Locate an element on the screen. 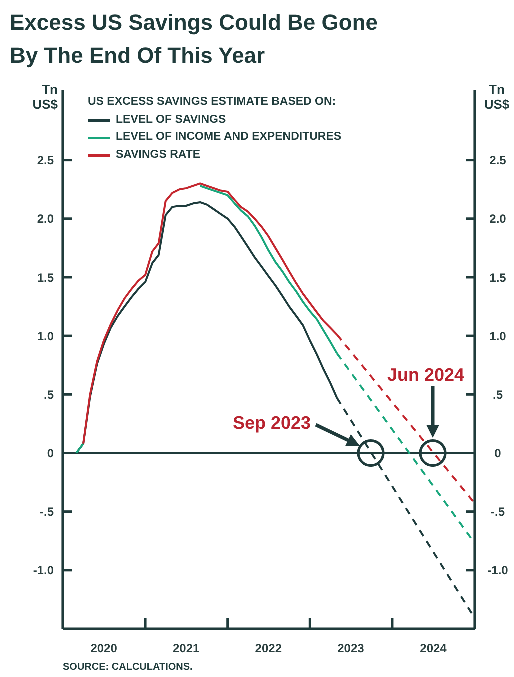  y2-tick-label: 0 is located at coordinates (498, 453).